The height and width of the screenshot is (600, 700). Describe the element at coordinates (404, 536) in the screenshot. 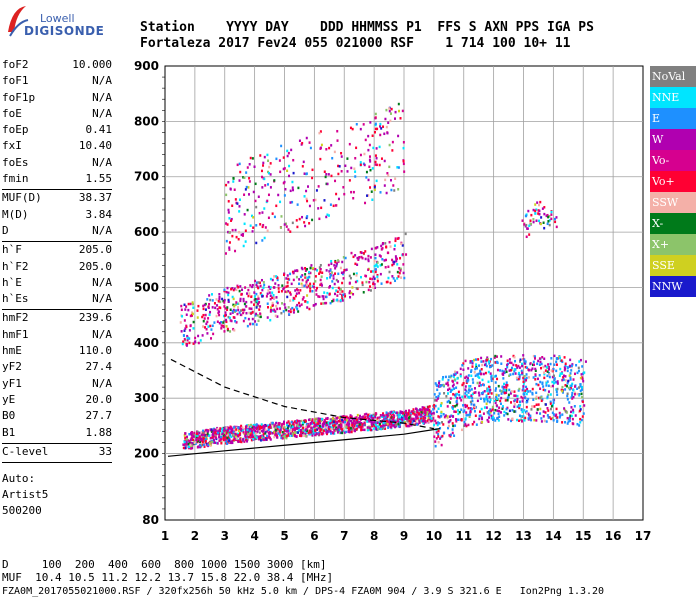

I see `x-tick-label: 9` at that location.